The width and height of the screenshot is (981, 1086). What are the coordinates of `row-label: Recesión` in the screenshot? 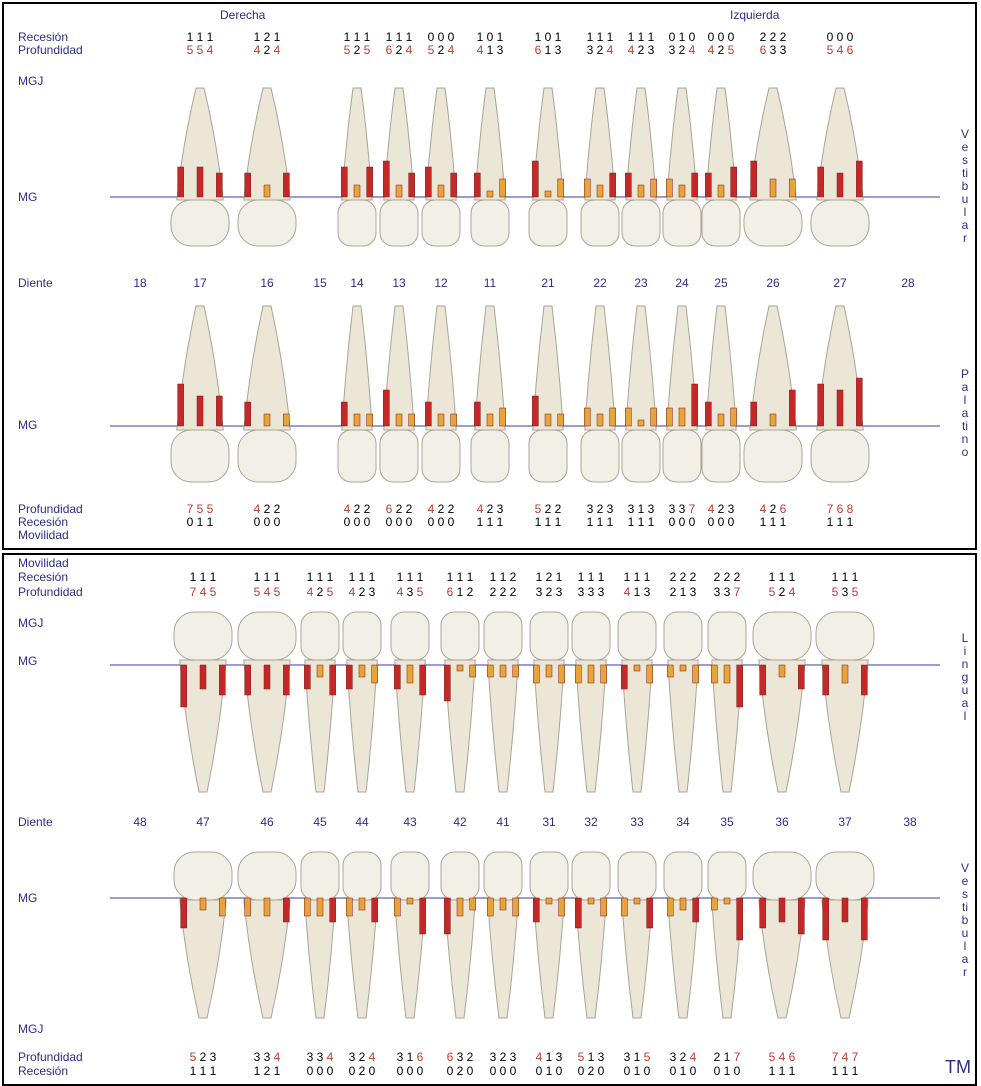 It's located at (43, 522).